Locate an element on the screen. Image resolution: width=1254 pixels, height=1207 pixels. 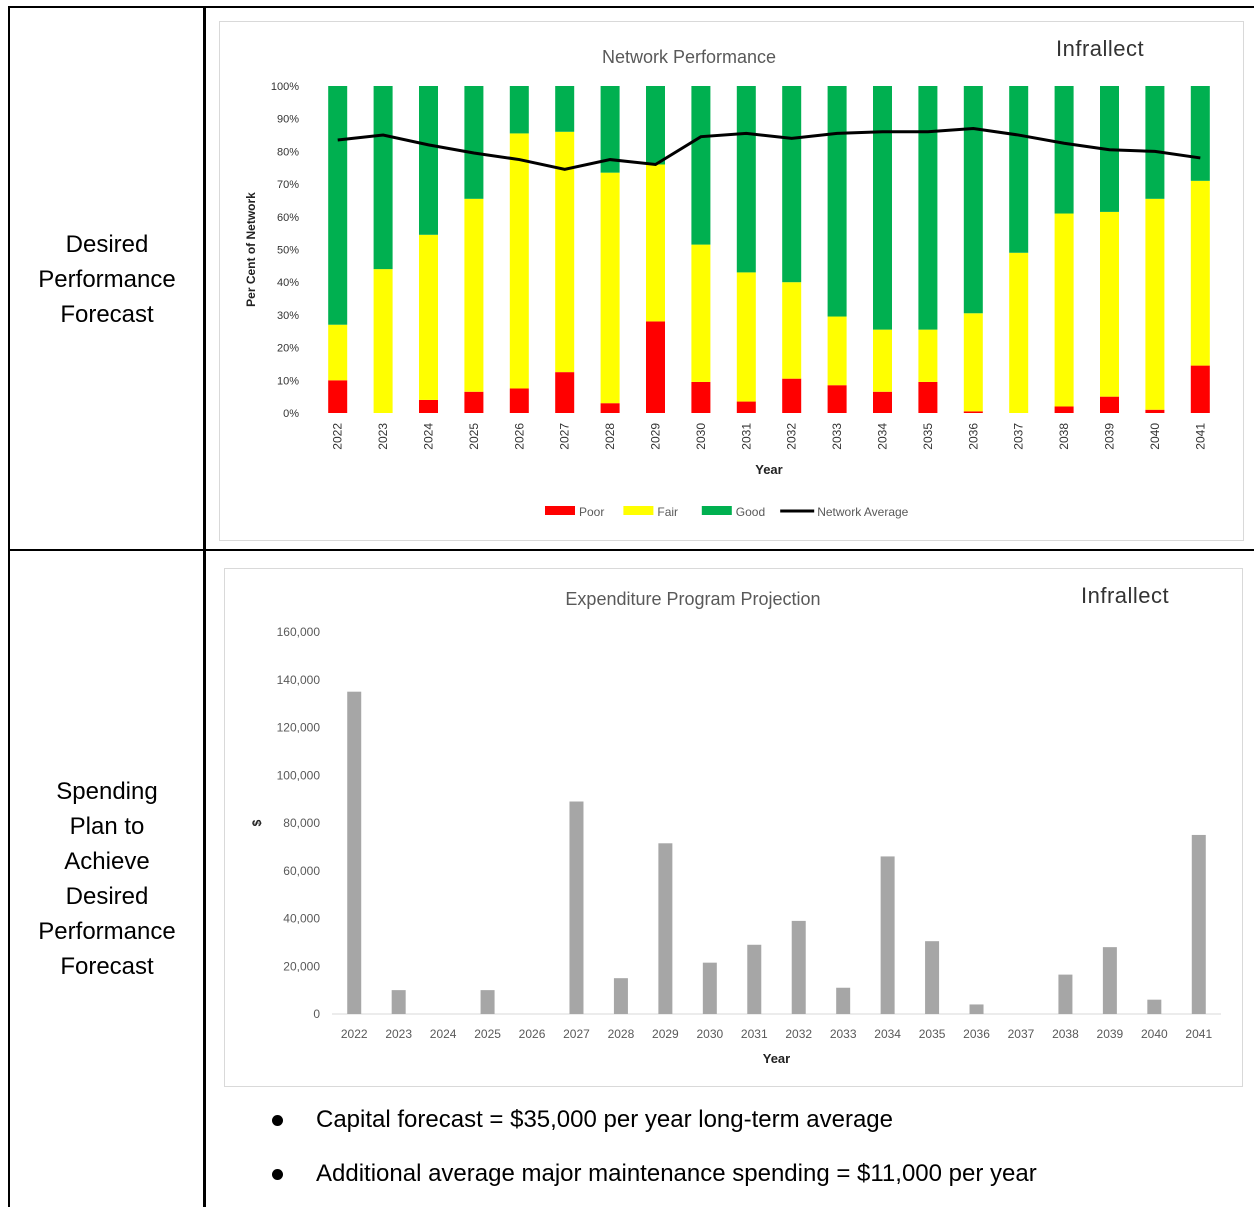
x-tick-label: 2033 is located at coordinates (837, 436).